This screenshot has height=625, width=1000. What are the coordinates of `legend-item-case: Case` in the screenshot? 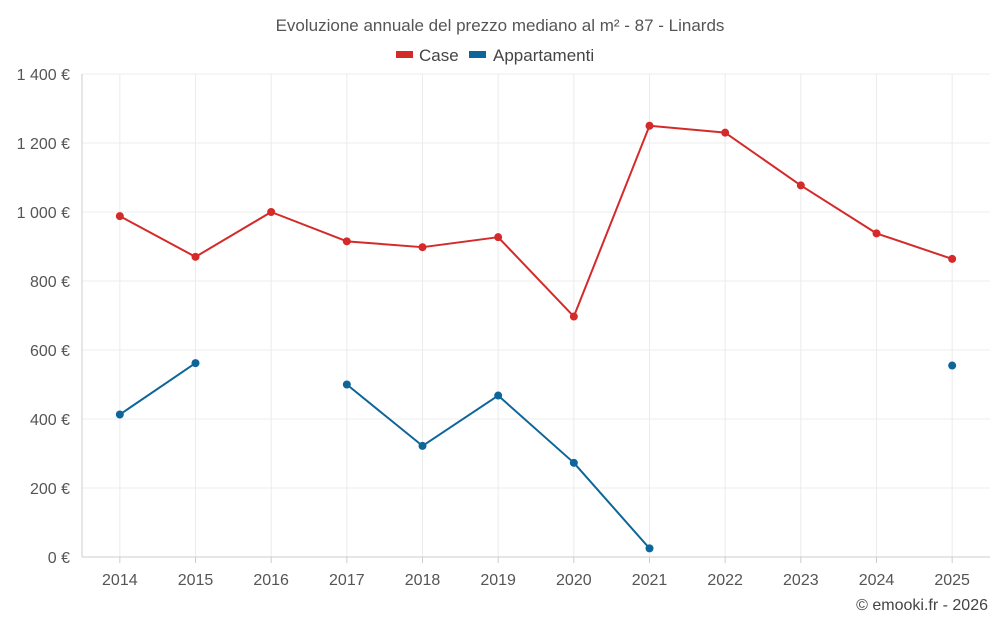 It's located at (427, 55).